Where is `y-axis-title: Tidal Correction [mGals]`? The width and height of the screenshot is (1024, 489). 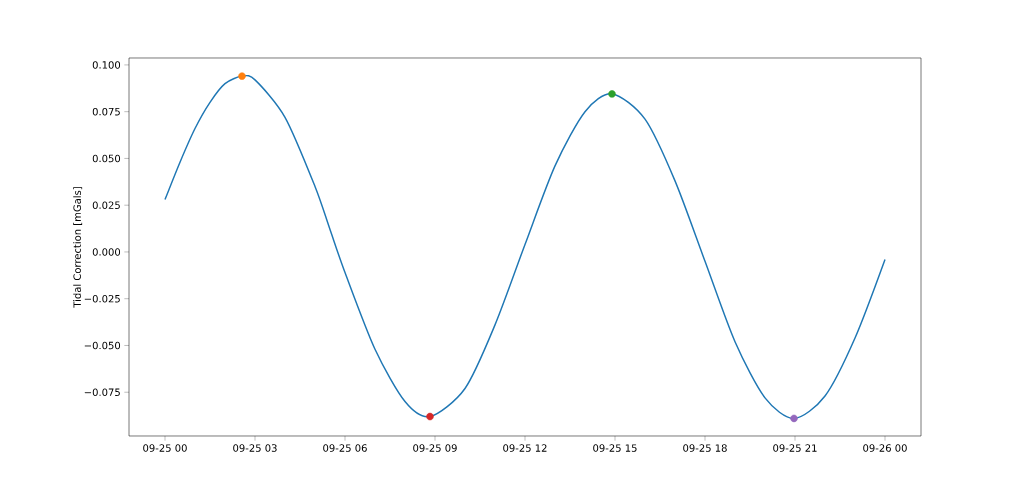 y-axis-title: Tidal Correction [mGals] is located at coordinates (78, 247).